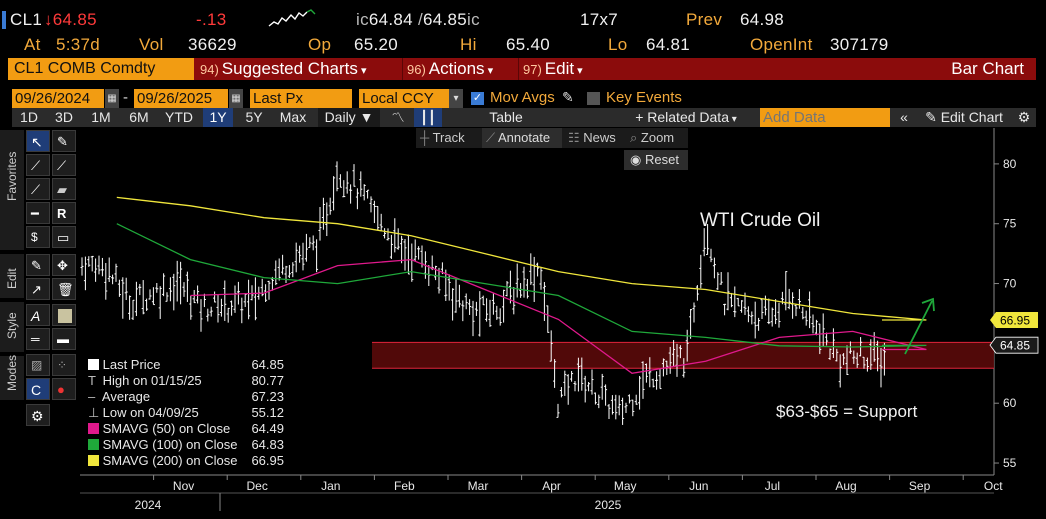 The height and width of the screenshot is (519, 1046). I want to click on field-select: Last Px, so click(301, 98).